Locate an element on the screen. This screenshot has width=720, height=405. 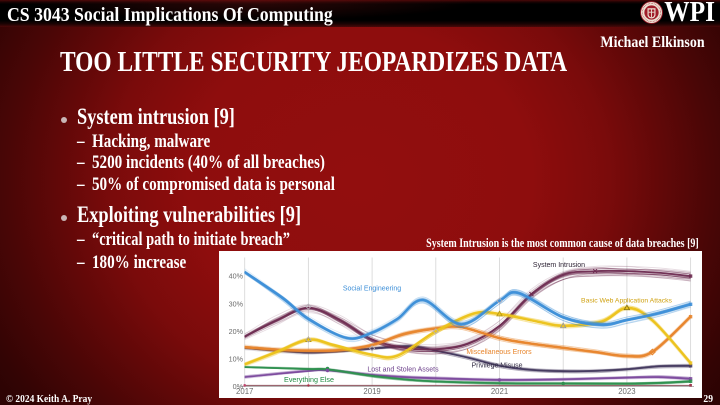
svg-text: Everything Else is located at coordinates (309, 379).